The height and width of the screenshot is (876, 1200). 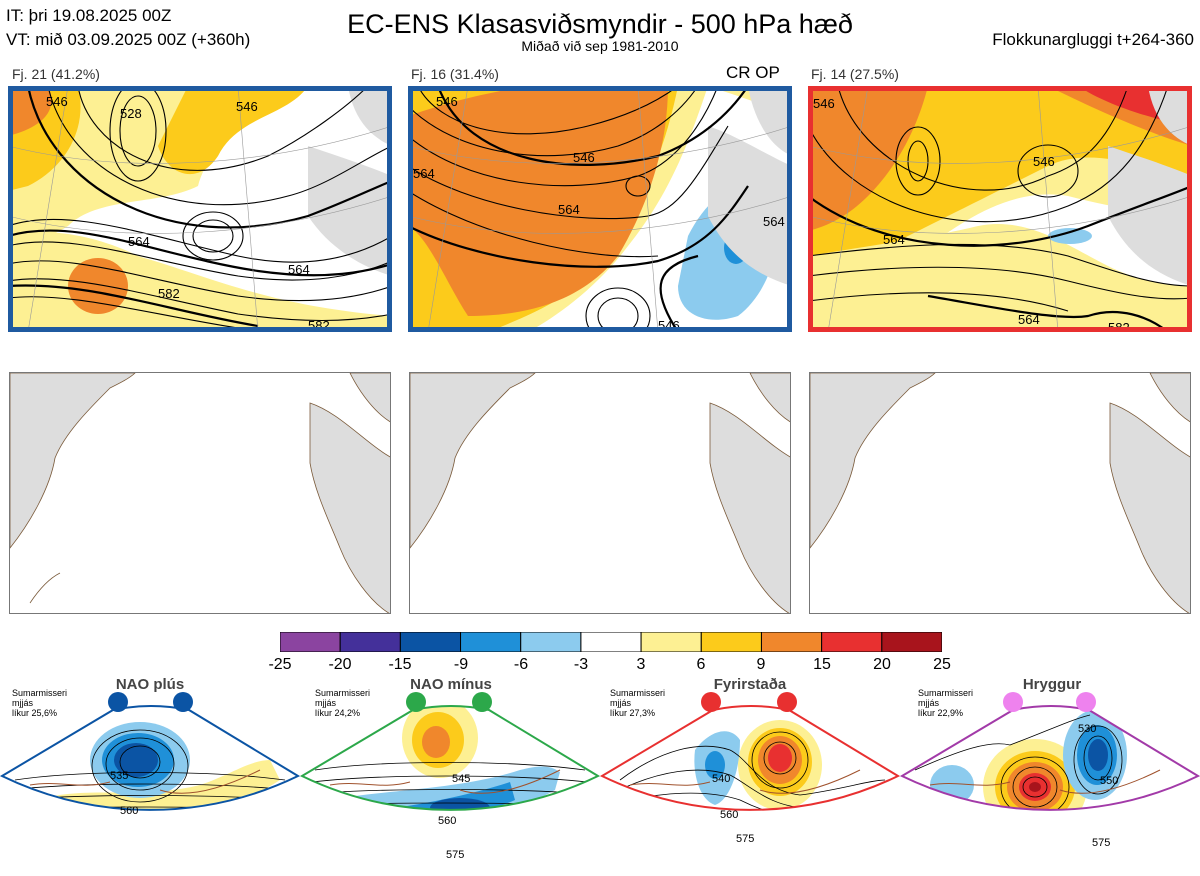 What do you see at coordinates (1052, 684) in the screenshot?
I see `regime-4-title: Hryggur` at bounding box center [1052, 684].